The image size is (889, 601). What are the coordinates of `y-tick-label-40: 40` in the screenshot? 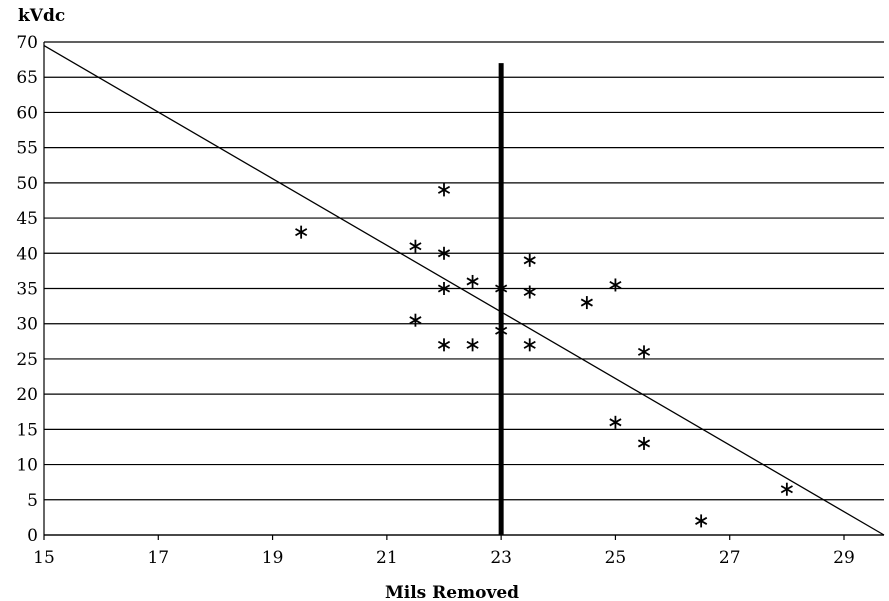 It's located at (27, 254).